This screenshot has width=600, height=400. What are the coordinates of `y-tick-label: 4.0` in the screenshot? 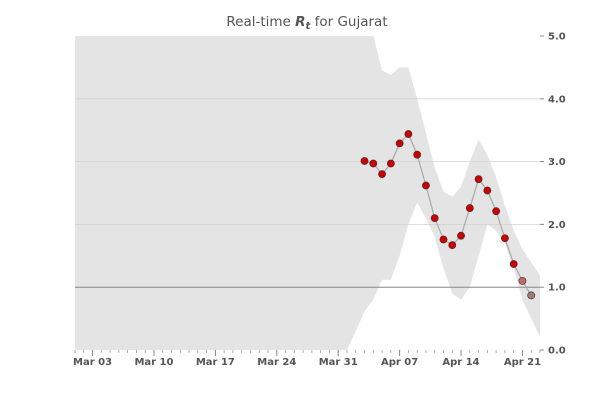 It's located at (557, 99).